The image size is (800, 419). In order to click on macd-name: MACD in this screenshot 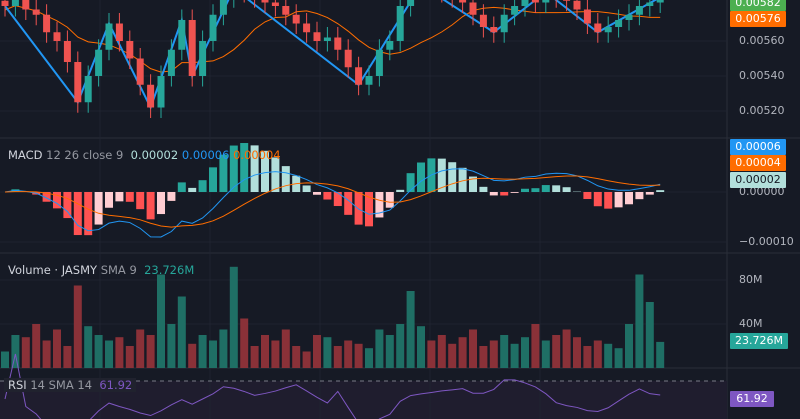, I will do `click(25, 155)`.